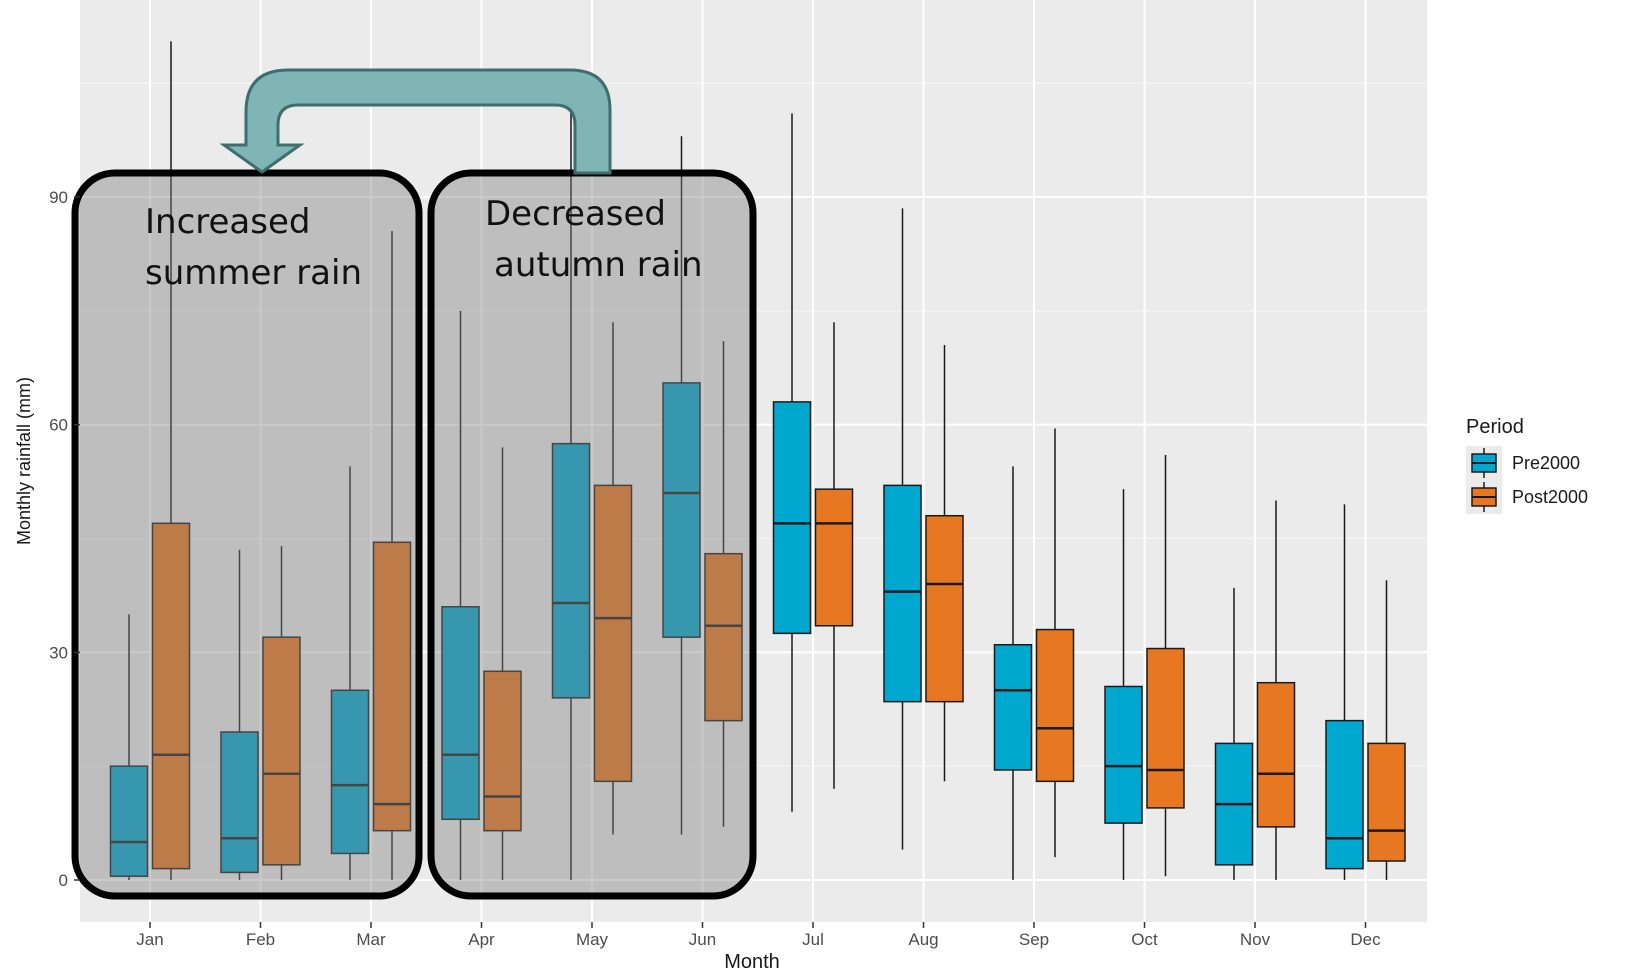 The width and height of the screenshot is (1627, 976). What do you see at coordinates (1255, 939) in the screenshot?
I see `x-tick-label: Nov` at bounding box center [1255, 939].